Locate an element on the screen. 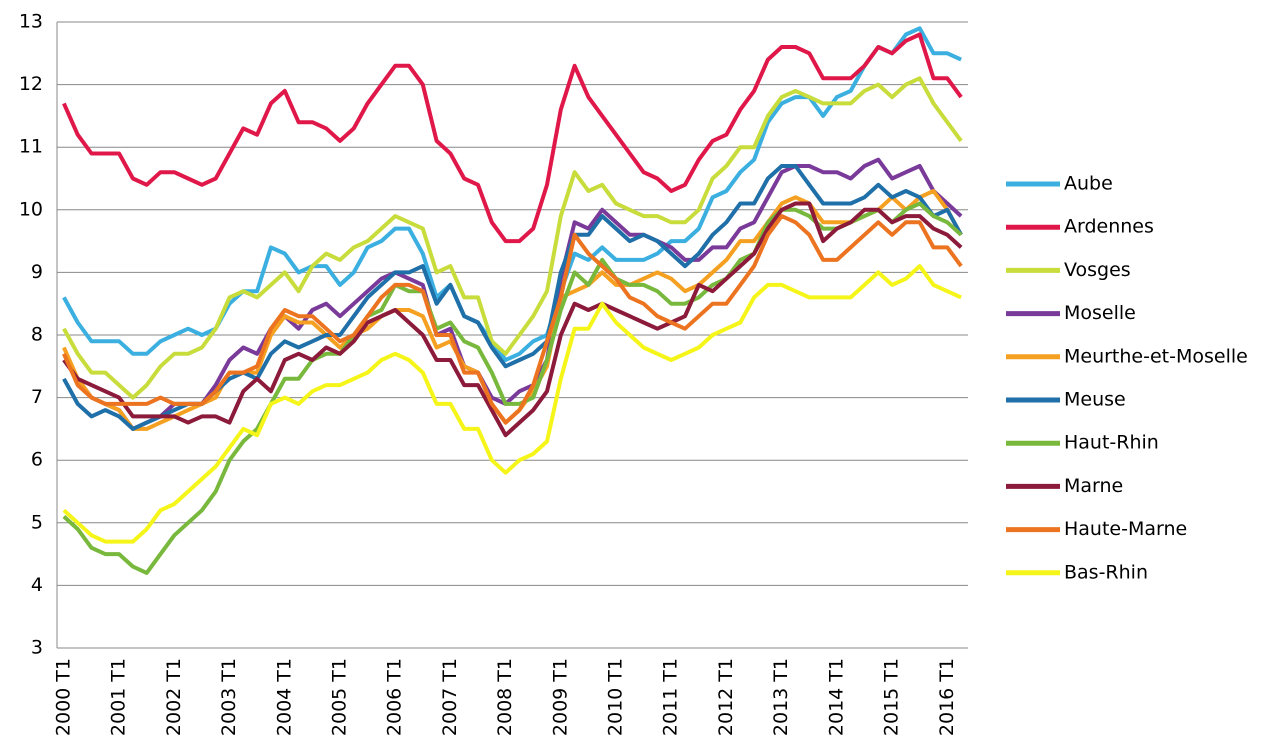 This screenshot has width=1276, height=742. legend-label: Meurthe-et-Moselle is located at coordinates (1156, 356).